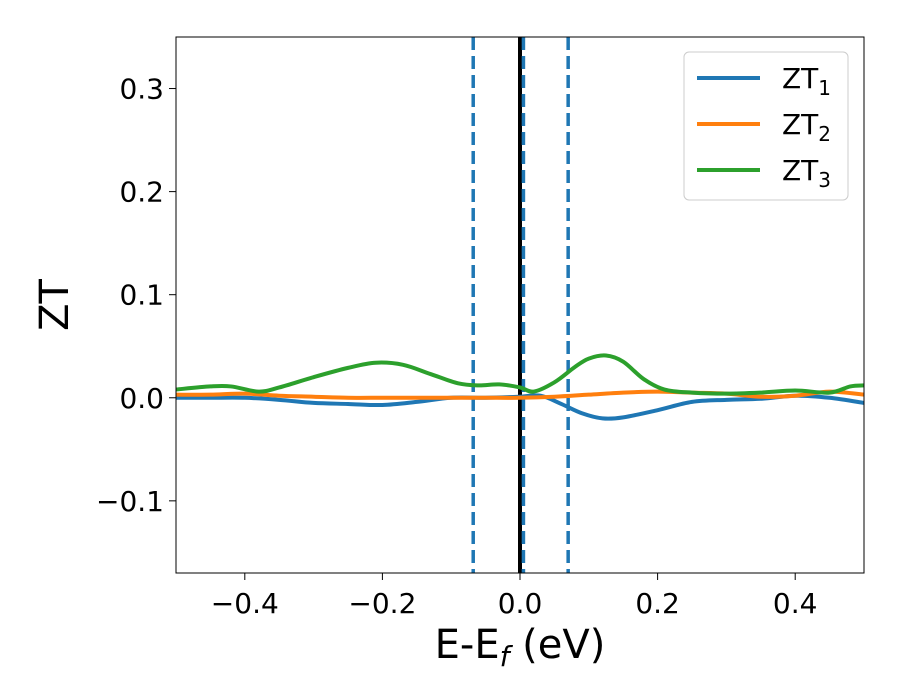 This screenshot has width=900, height=700. I want to click on x-axis-title-main: E-E, so click(467, 645).